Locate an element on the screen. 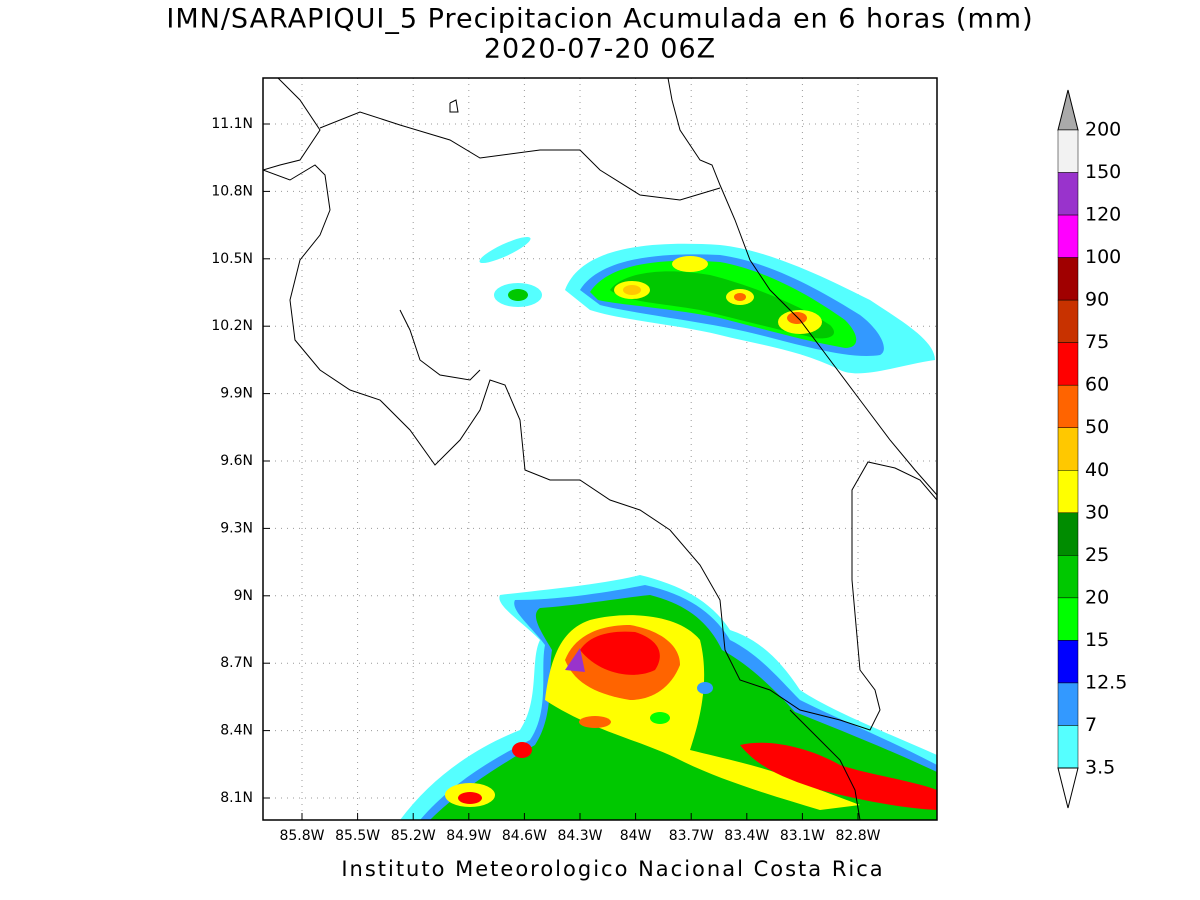  lon-label: 82.8W is located at coordinates (857, 836).